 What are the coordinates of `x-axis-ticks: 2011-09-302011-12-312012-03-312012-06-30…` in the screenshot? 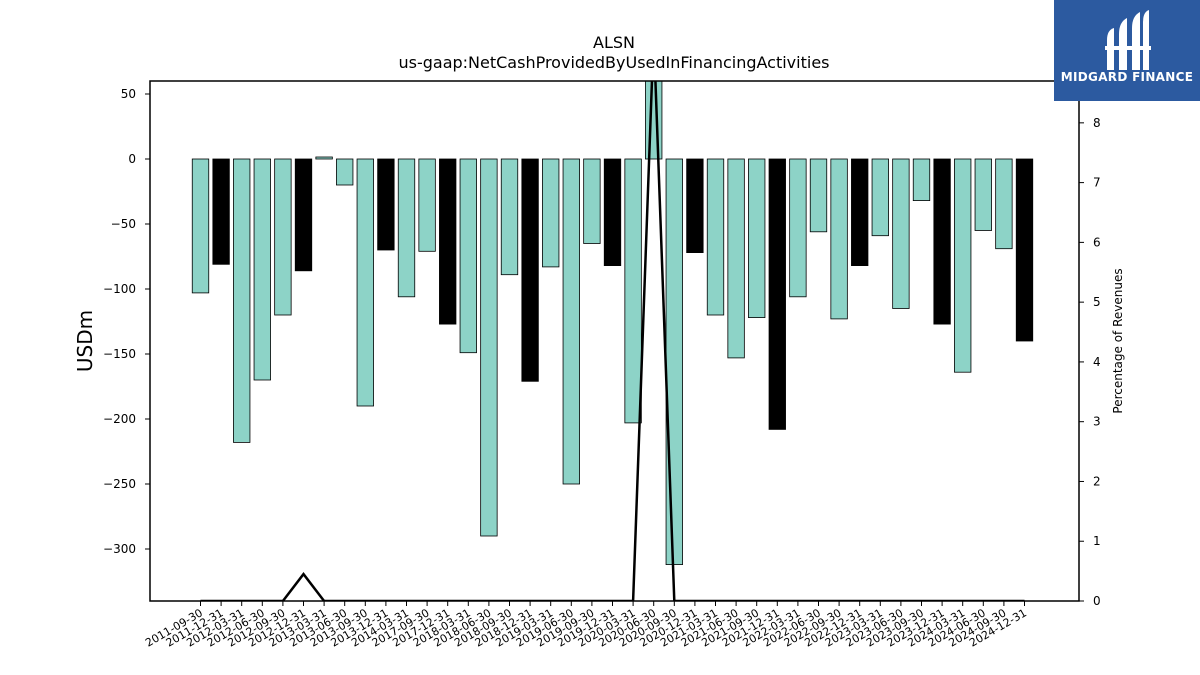 It's located at (586, 625).